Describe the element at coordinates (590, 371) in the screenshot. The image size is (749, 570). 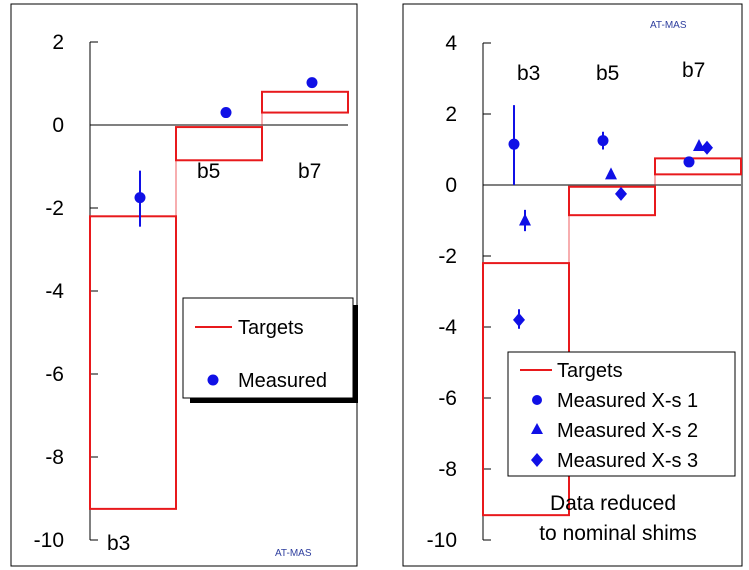
I see `right-legend-targets-label: Targets` at that location.